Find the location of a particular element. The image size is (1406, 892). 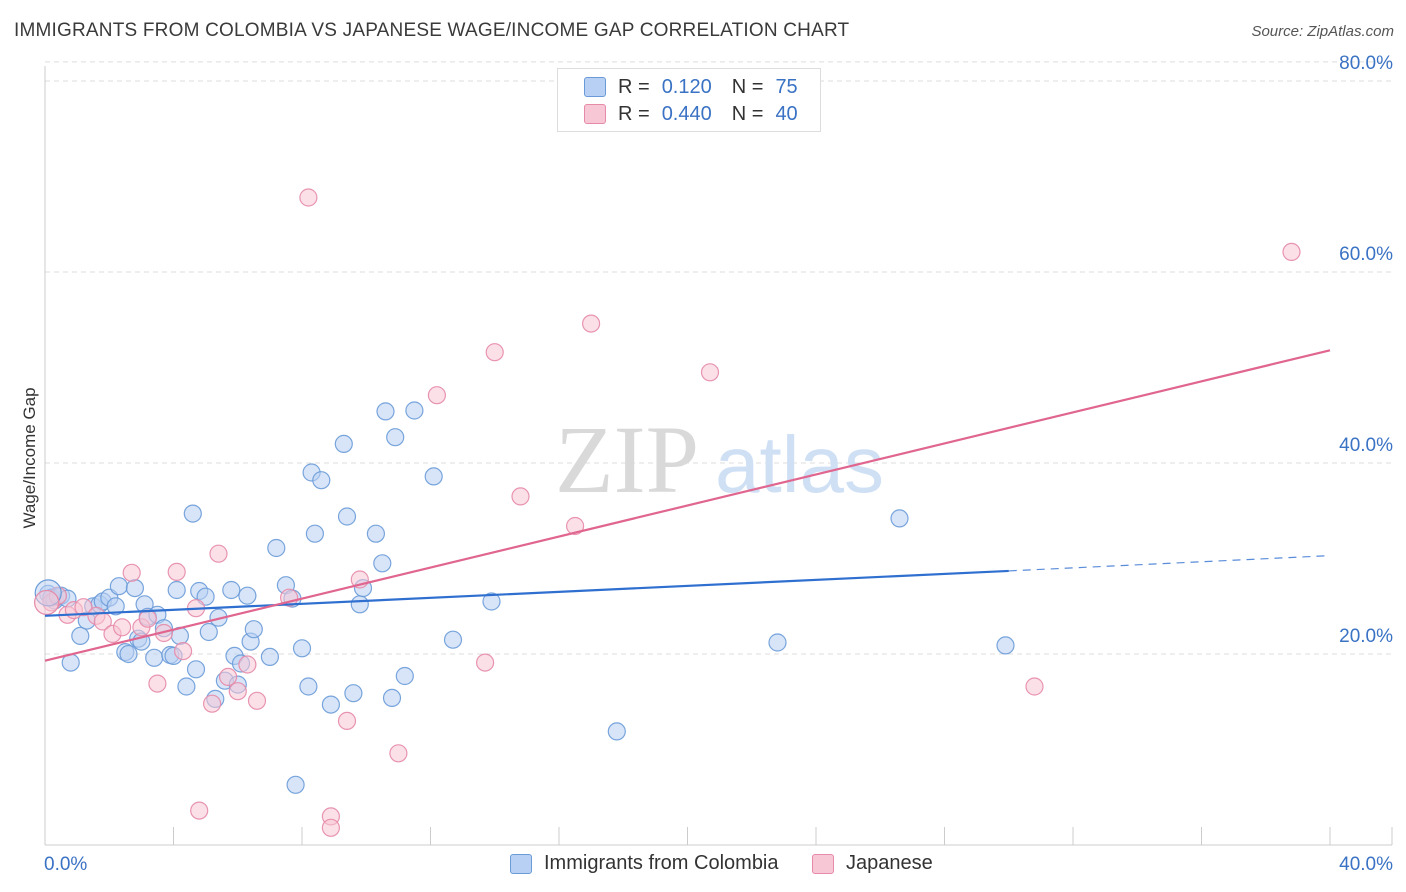

y-axis-label: Wage/Income Gap is located at coordinates (29, 457).